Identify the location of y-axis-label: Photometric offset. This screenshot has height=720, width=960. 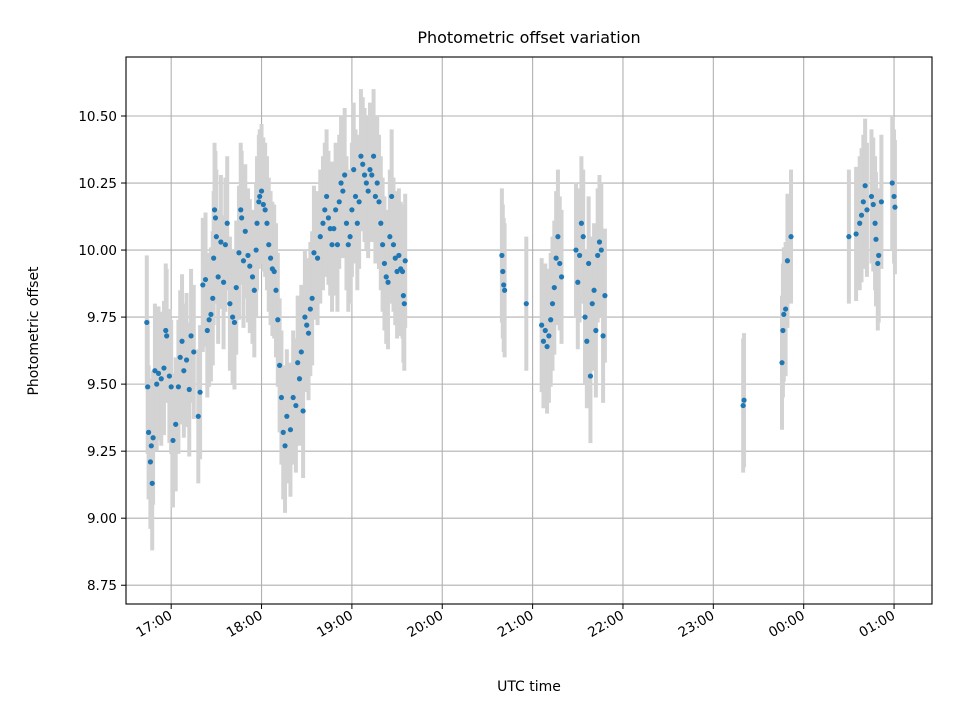
(34, 331).